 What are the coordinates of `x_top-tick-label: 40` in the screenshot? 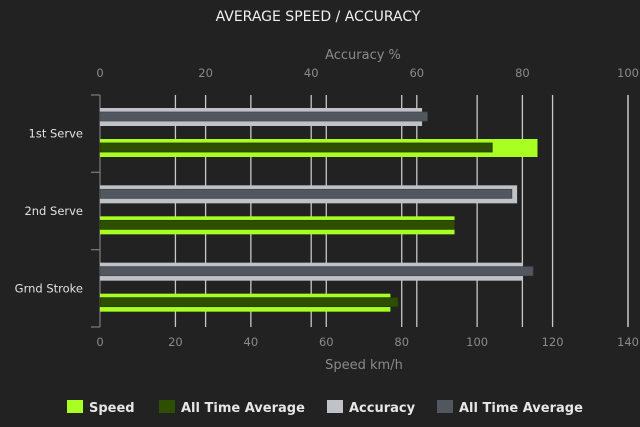 It's located at (311, 73).